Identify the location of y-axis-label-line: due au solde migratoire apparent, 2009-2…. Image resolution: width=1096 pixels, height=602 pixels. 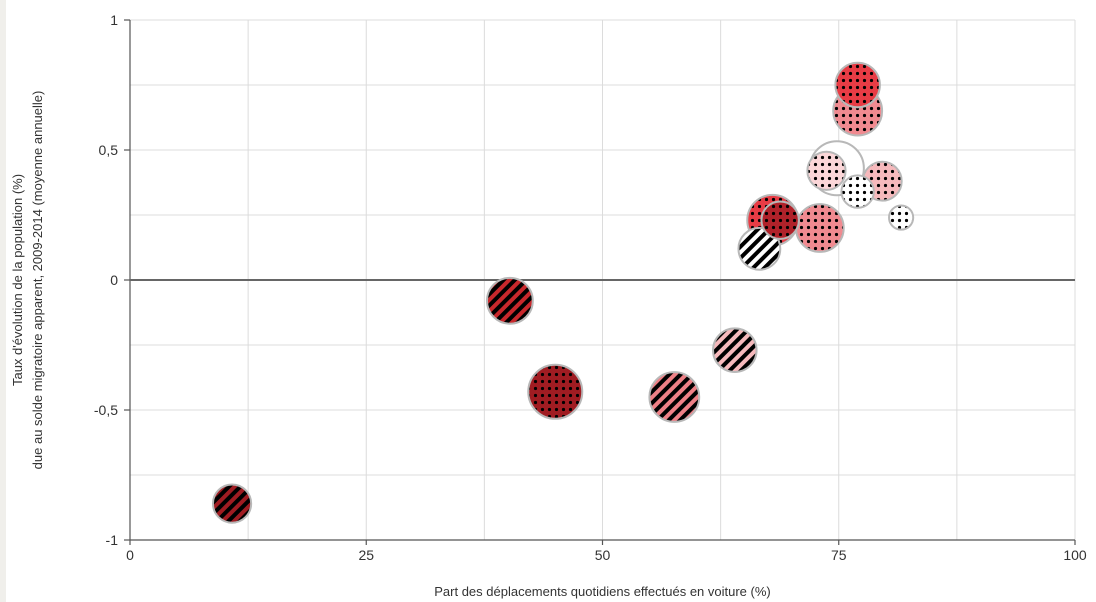
(37, 280).